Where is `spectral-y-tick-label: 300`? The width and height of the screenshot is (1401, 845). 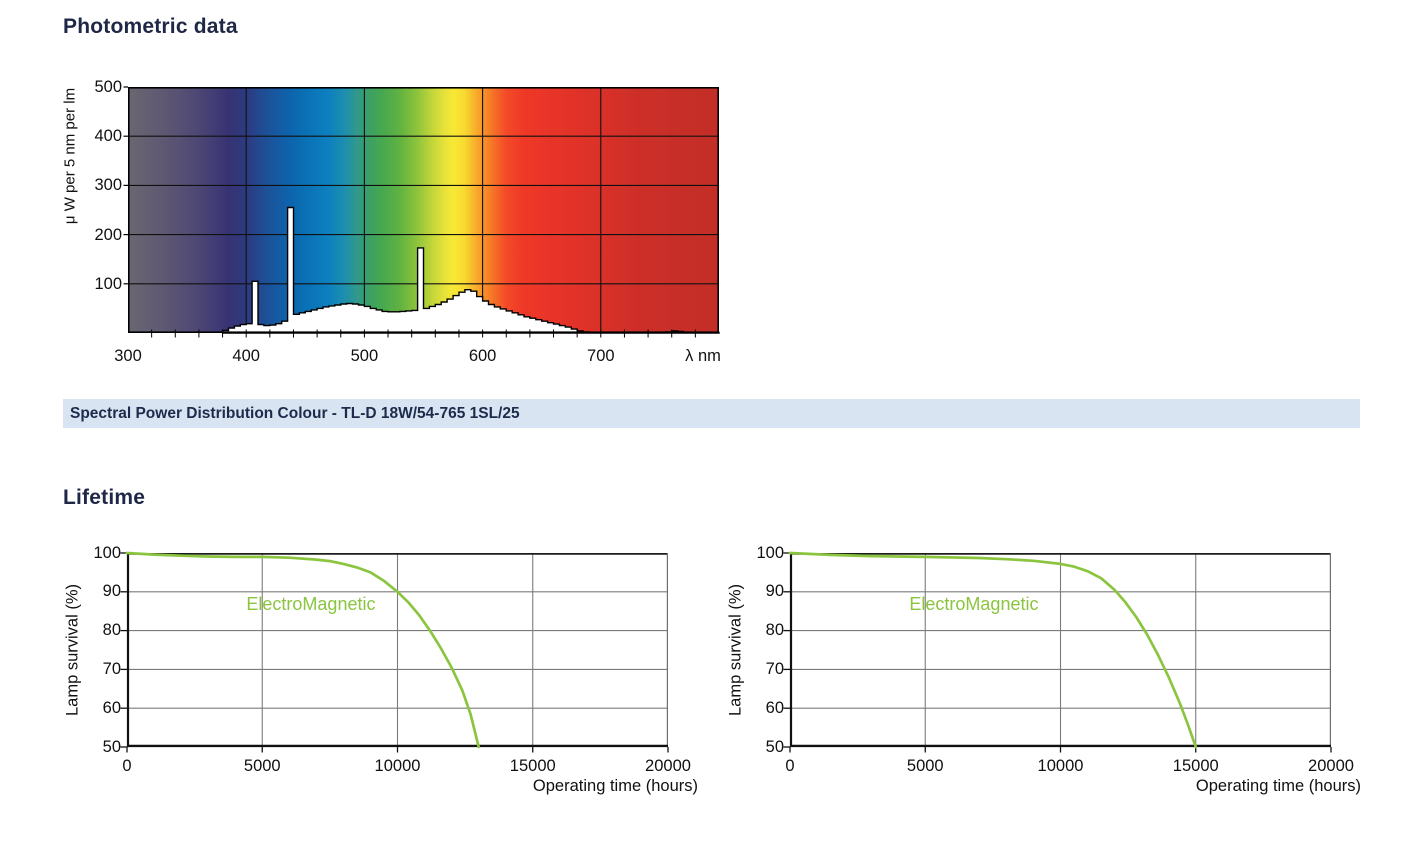 spectral-y-tick-label: 300 is located at coordinates (108, 185).